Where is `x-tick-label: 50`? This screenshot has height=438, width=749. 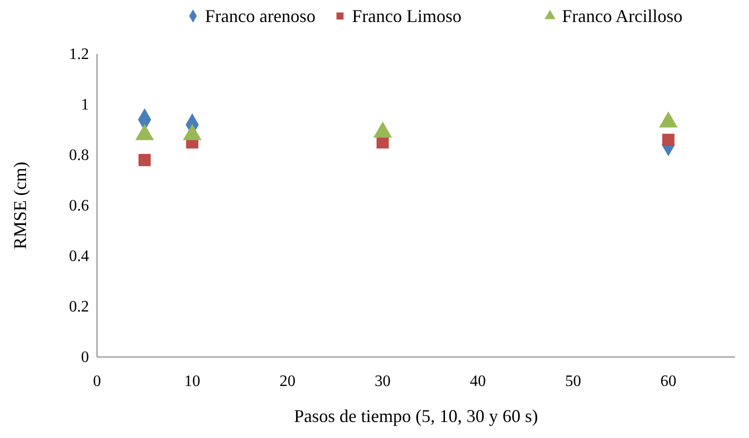 x-tick-label: 50 is located at coordinates (573, 381).